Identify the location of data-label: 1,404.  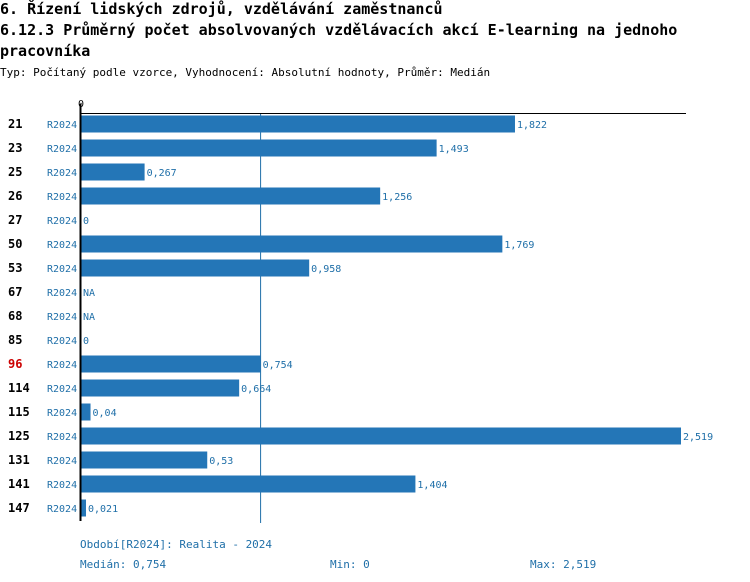
(432, 485).